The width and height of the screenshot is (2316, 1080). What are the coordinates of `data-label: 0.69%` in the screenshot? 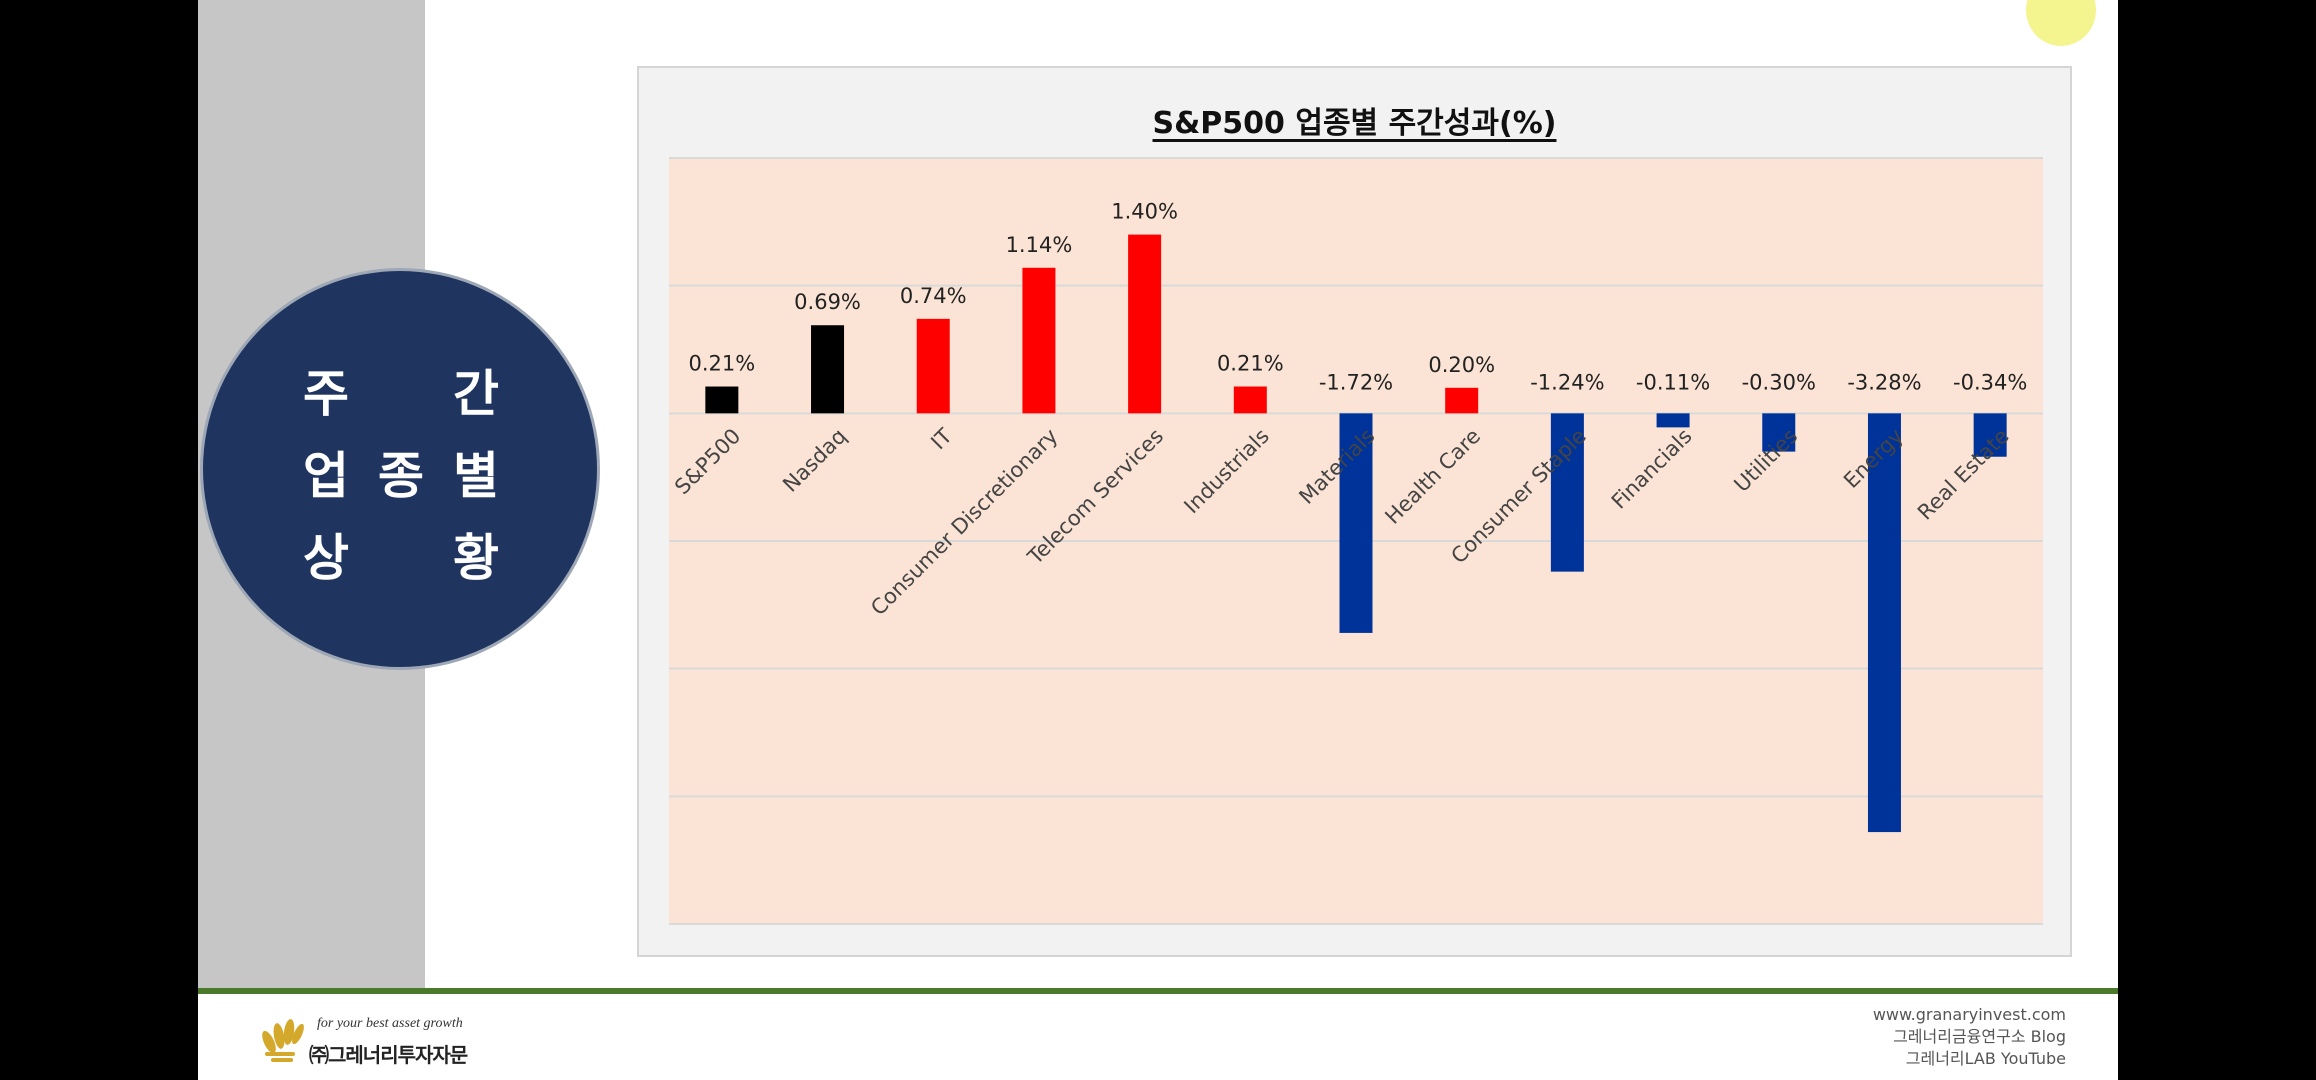 It's located at (827, 302).